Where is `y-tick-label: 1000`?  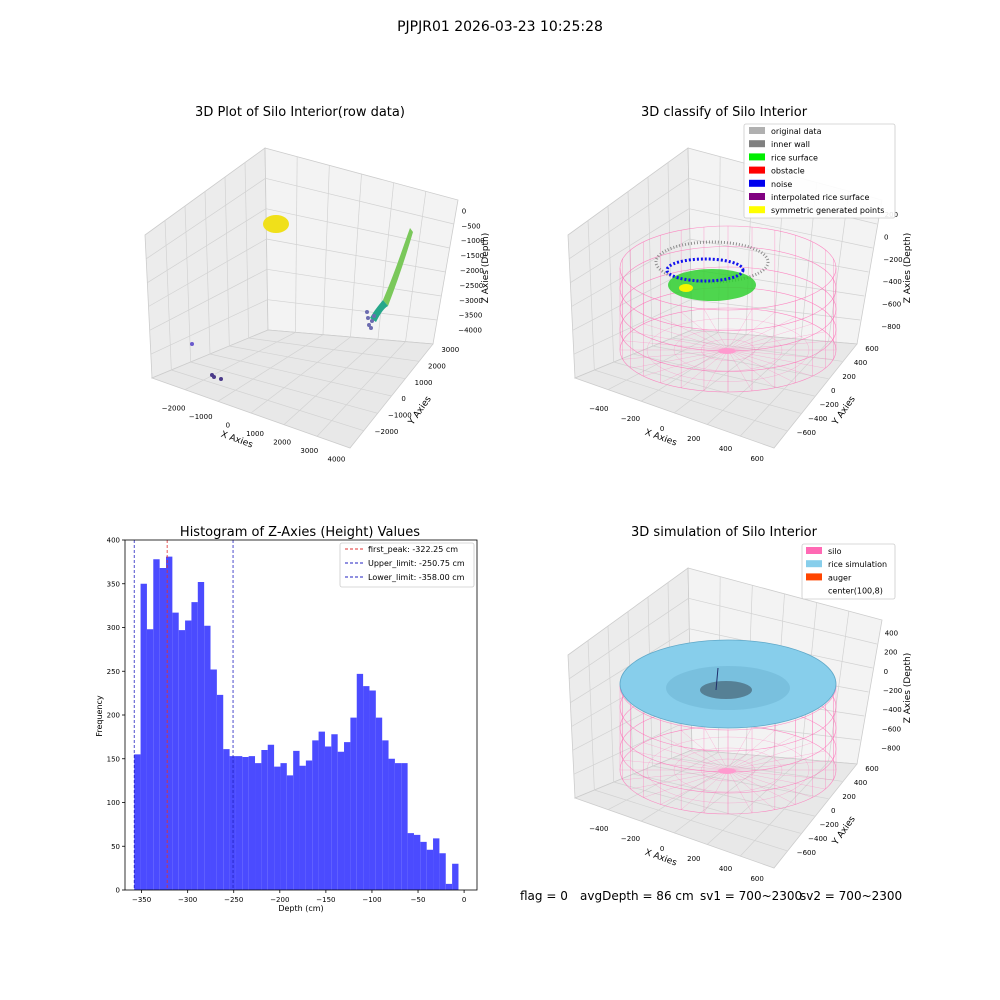 y-tick-label: 1000 is located at coordinates (424, 383).